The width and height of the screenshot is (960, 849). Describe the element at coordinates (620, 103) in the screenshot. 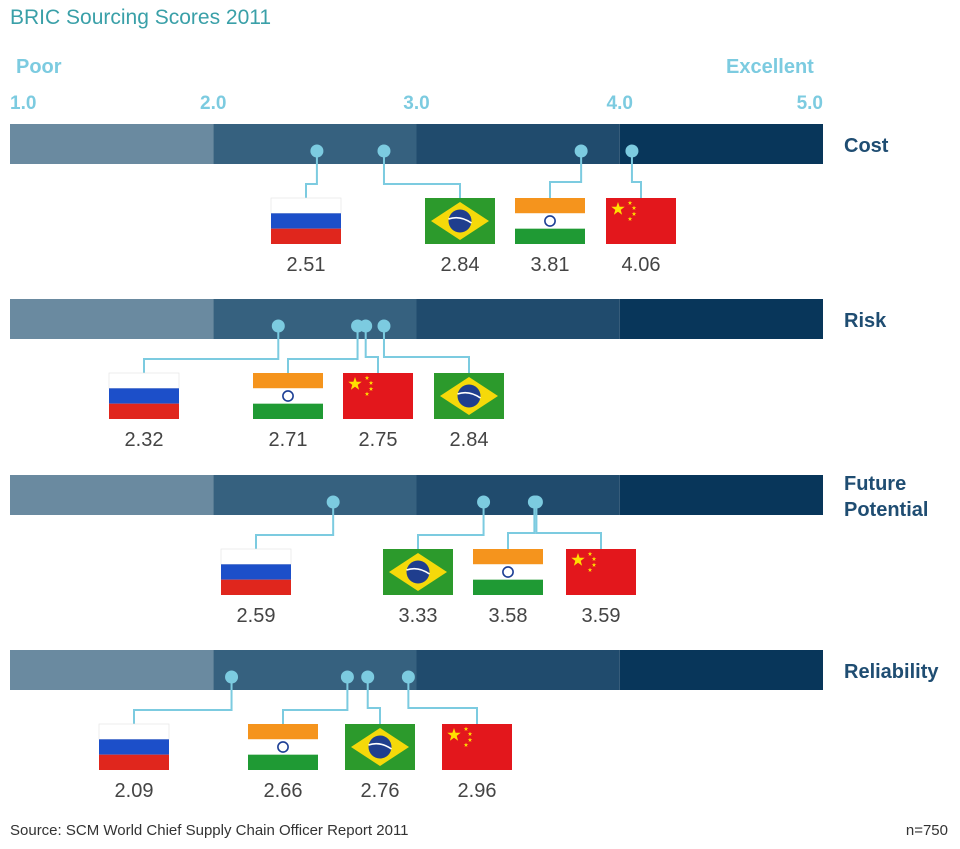

I see `tick-label: 4.0` at that location.